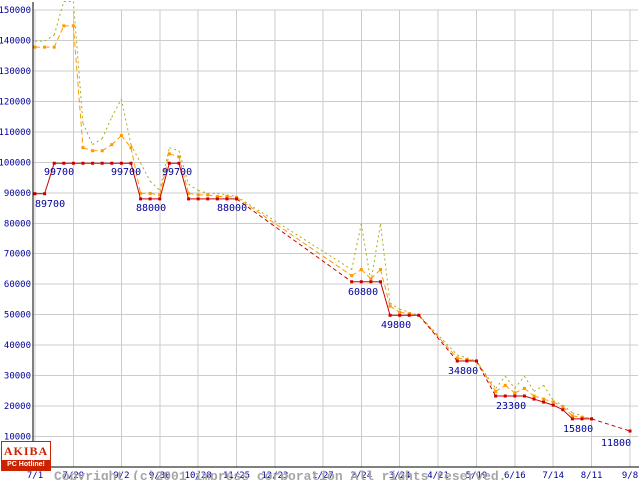  What do you see at coordinates (17, 285) in the screenshot?
I see `svg-text: 60000` at bounding box center [17, 285].